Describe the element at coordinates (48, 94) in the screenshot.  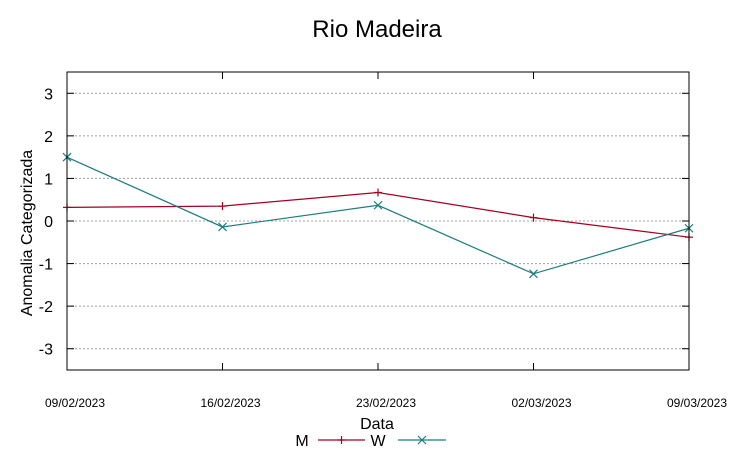
I see `y-tick-label: 3` at that location.